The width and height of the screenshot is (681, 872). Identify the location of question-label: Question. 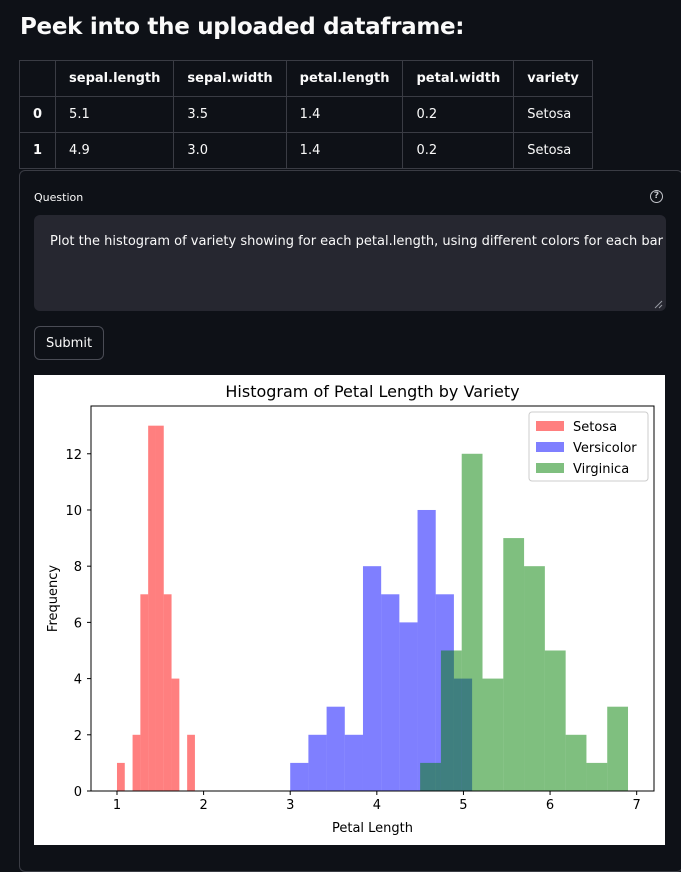
(59, 197).